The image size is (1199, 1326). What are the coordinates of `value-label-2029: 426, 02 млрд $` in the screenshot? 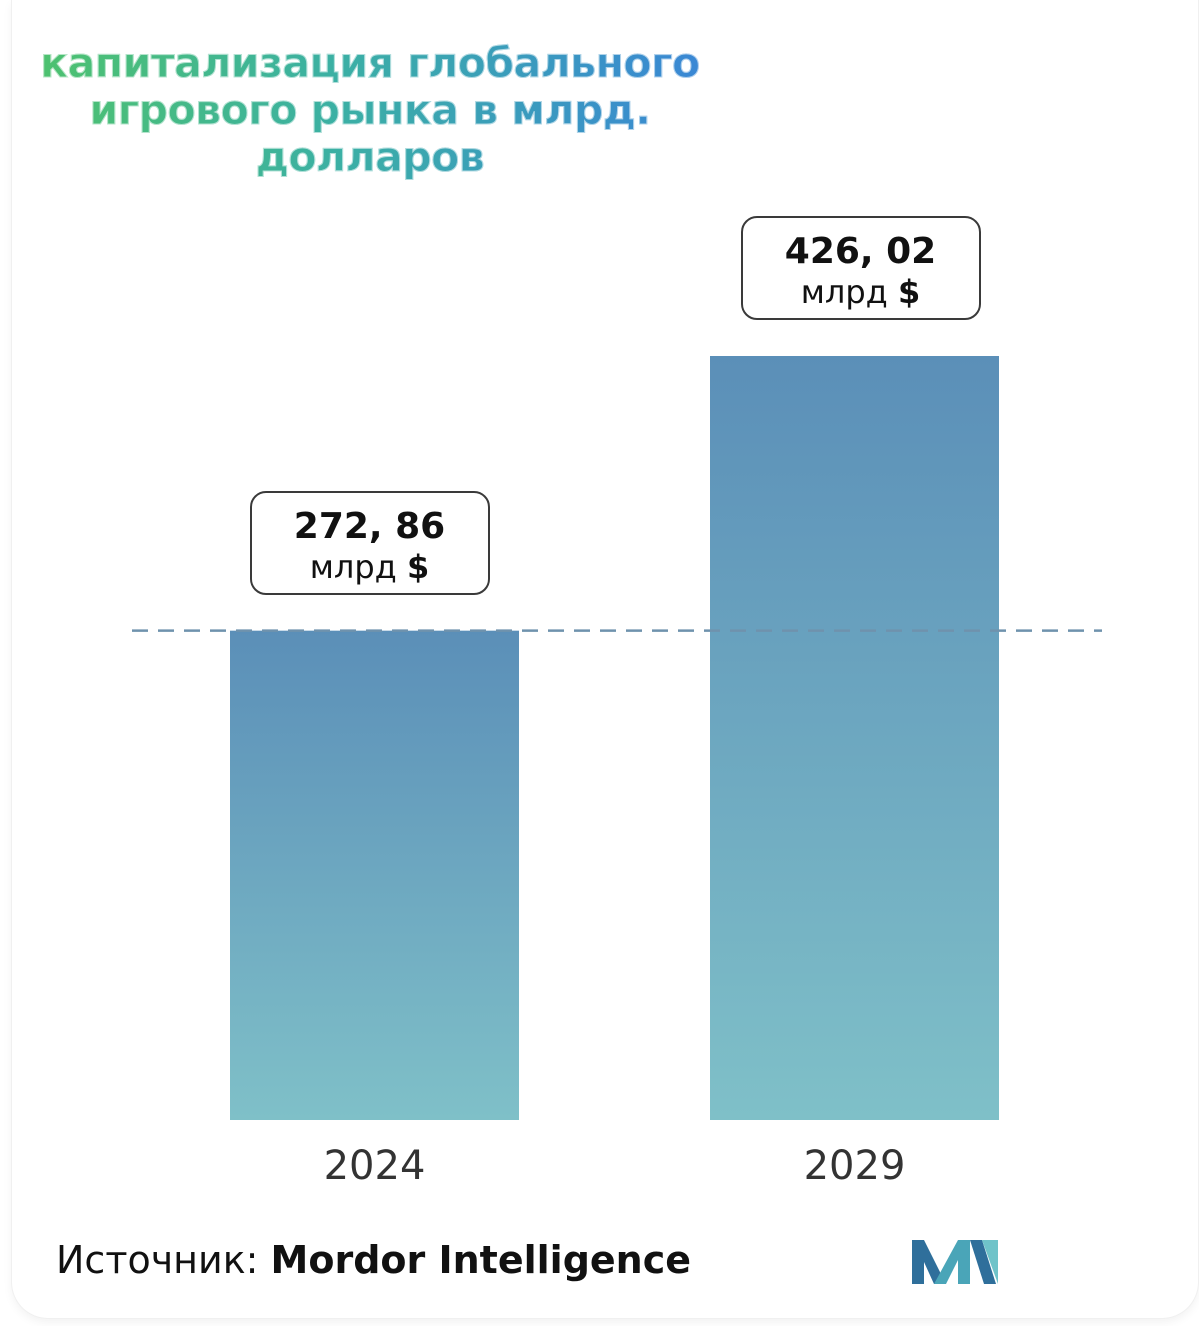 It's located at (860, 268).